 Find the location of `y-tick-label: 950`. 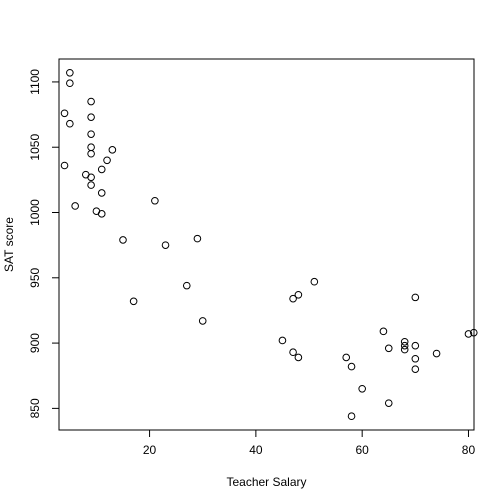

y-tick-label: 950 is located at coordinates (35, 277).